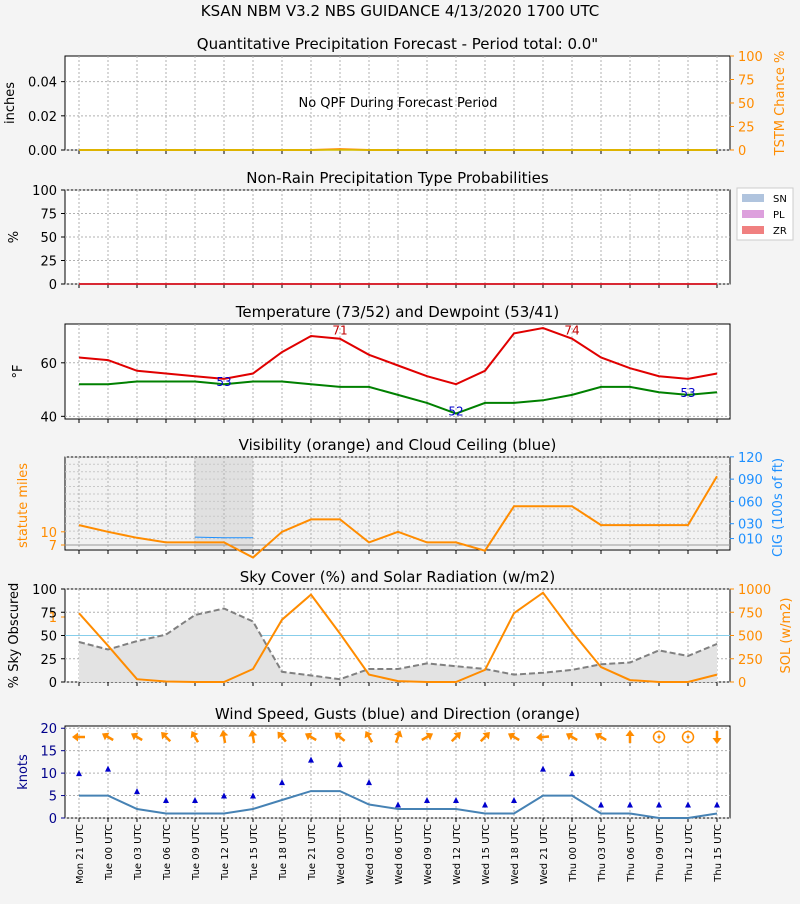 Image resolution: width=800 pixels, height=904 pixels. I want to click on y-tick-label: 10, so click(48, 533).